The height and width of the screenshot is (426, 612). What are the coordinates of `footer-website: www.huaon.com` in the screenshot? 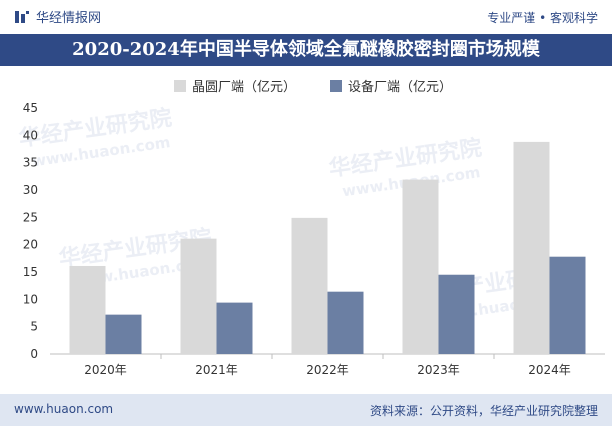 It's located at (64, 409).